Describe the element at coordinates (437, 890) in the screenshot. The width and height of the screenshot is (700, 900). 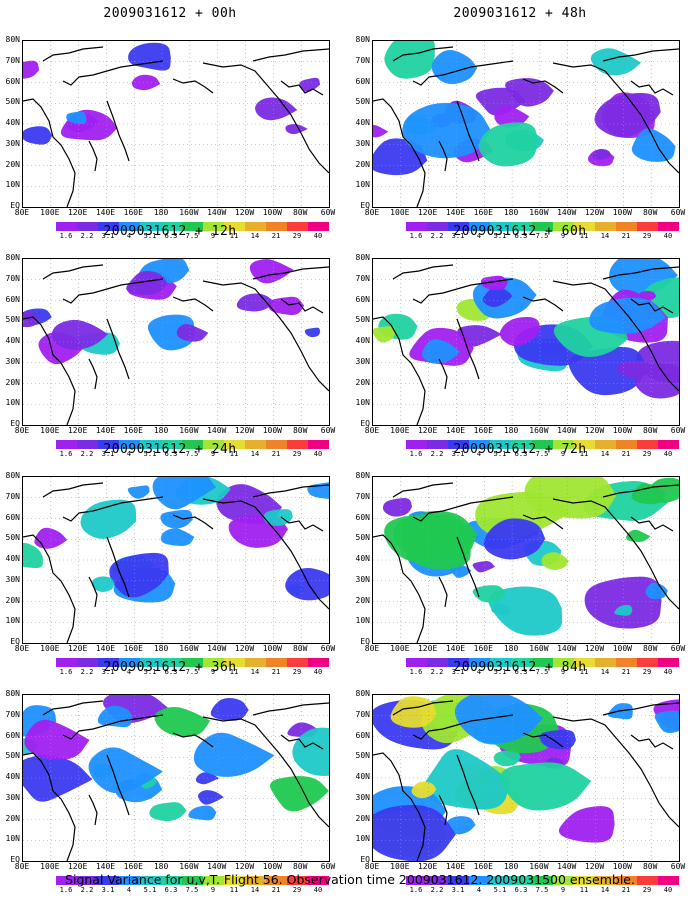
I see `colorbar-label: 2.2` at that location.